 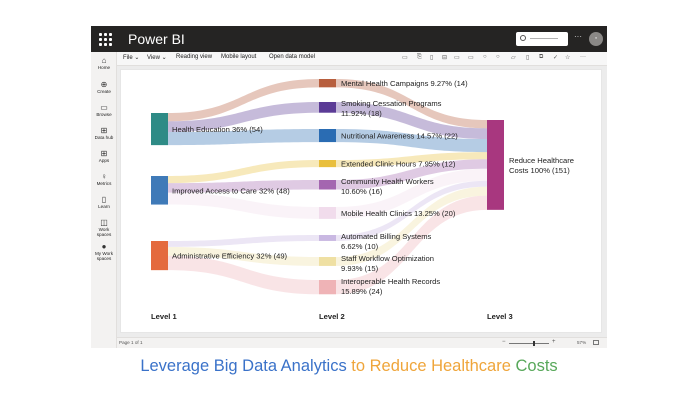 I want to click on link-staff-workflow-optimization-to-reduce-healthcare-costs, so click(x=411, y=226).